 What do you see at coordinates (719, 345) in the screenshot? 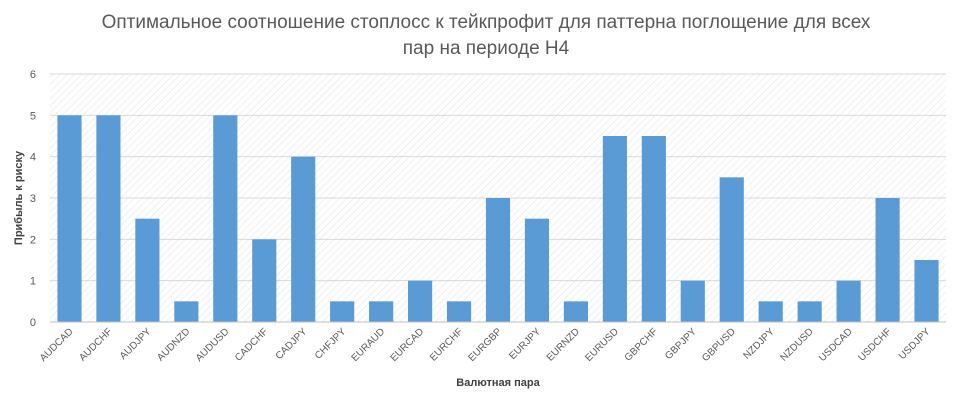
I see `x-tick-label: GBPUSD` at bounding box center [719, 345].